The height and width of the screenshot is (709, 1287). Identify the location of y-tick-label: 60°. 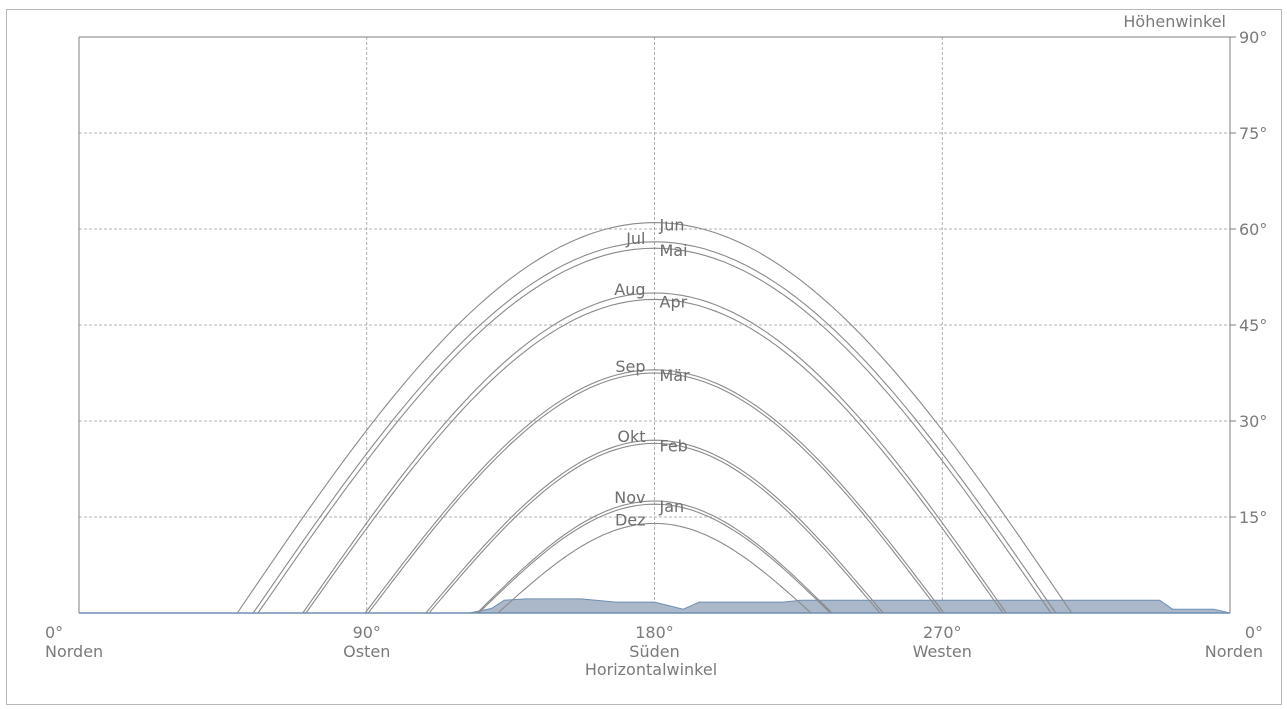
(1253, 229).